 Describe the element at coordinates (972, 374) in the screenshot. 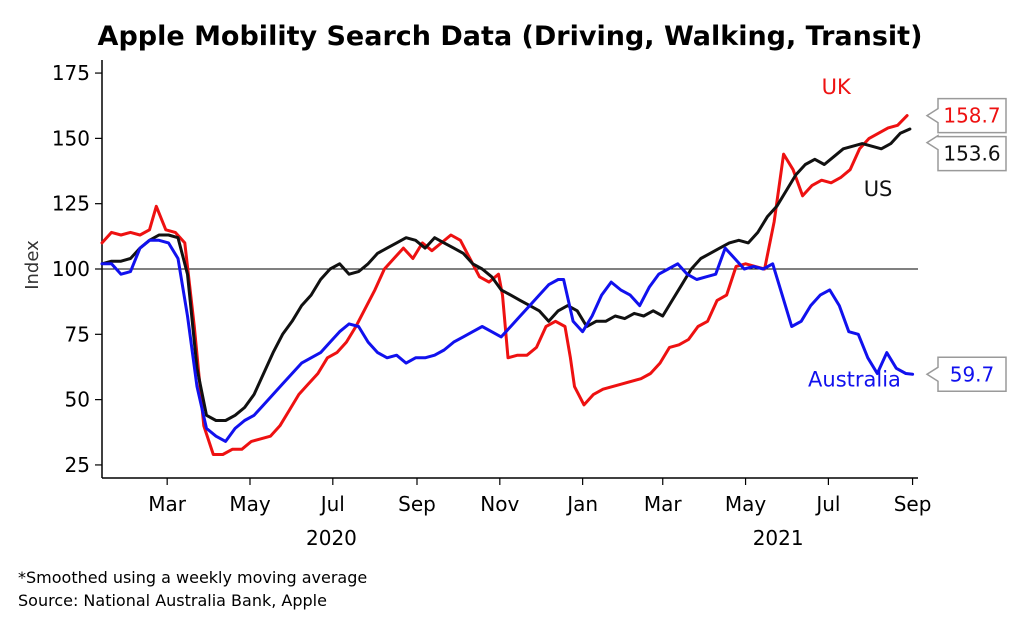

I see `callout-value-australia: 59.7` at that location.